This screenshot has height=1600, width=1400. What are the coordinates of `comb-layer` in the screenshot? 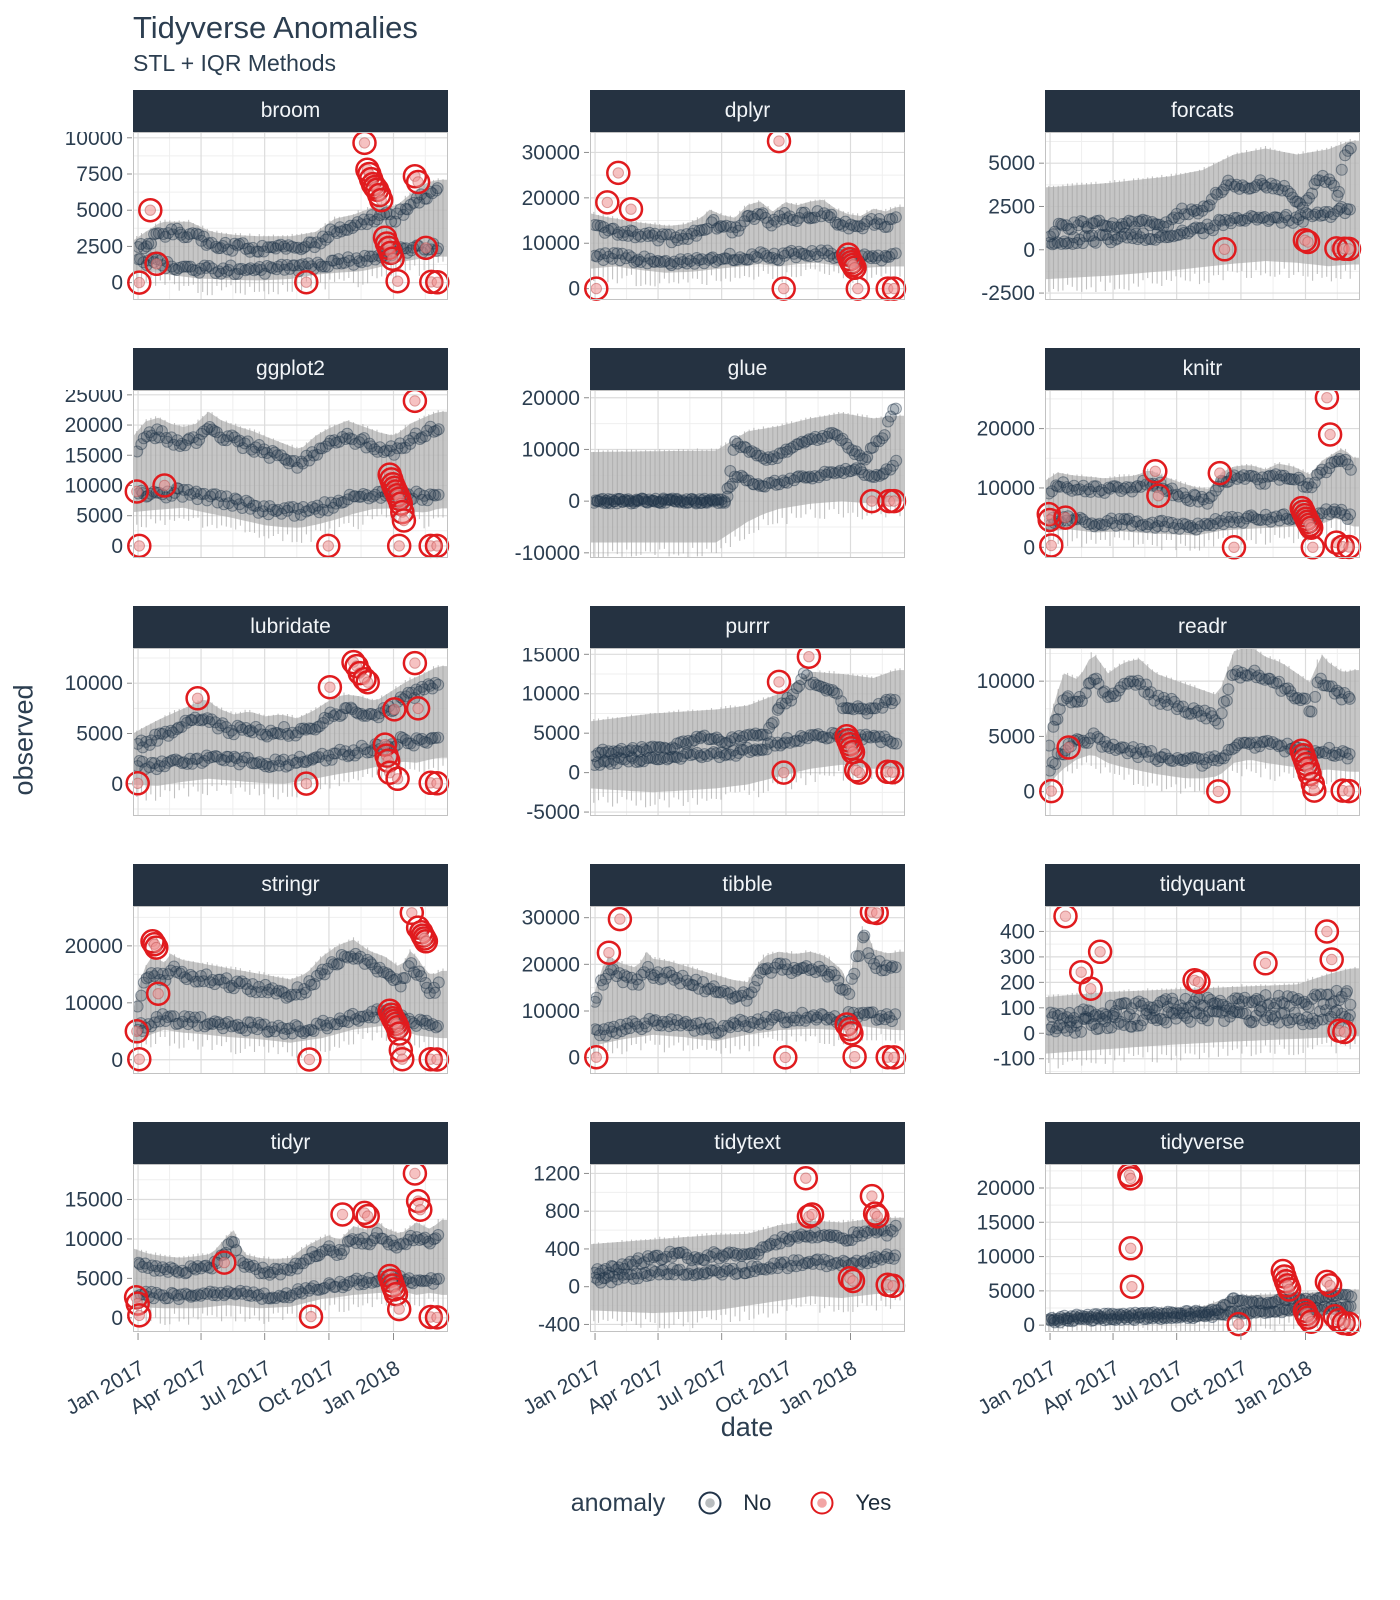 It's located at (747, 1272).